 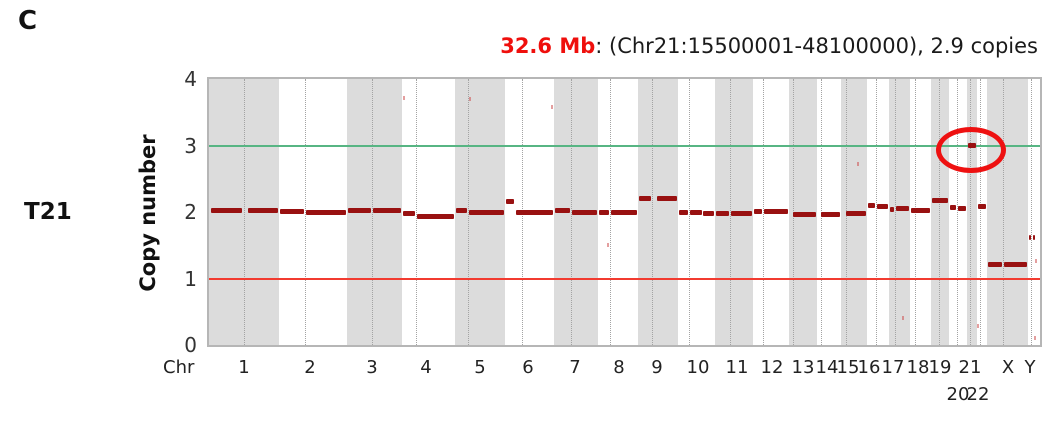 I want to click on chromosome-band-chrY, so click(x=1034, y=212).